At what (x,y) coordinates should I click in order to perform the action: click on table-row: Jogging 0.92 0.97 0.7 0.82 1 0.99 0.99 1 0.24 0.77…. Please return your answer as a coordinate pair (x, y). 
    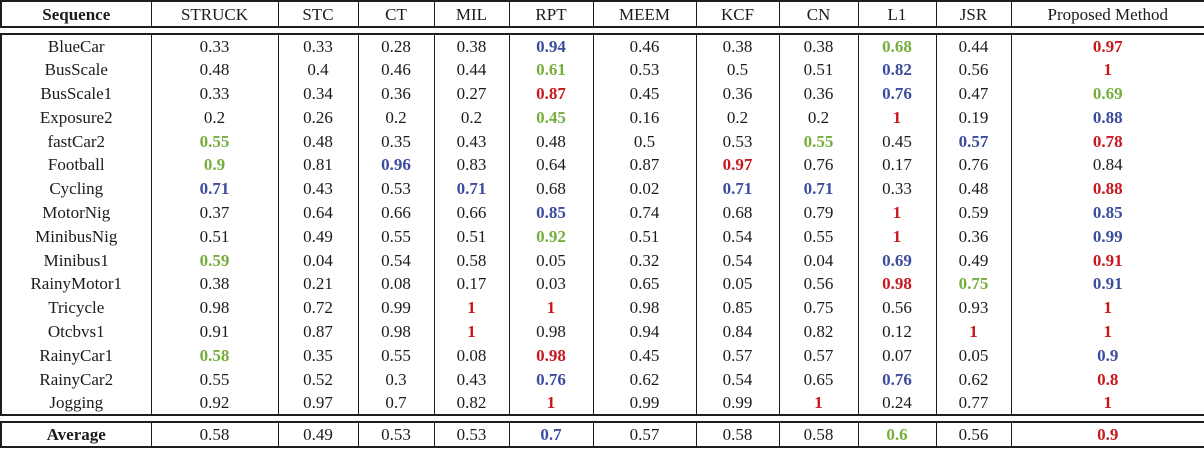
    Looking at the image, I should click on (602, 402).